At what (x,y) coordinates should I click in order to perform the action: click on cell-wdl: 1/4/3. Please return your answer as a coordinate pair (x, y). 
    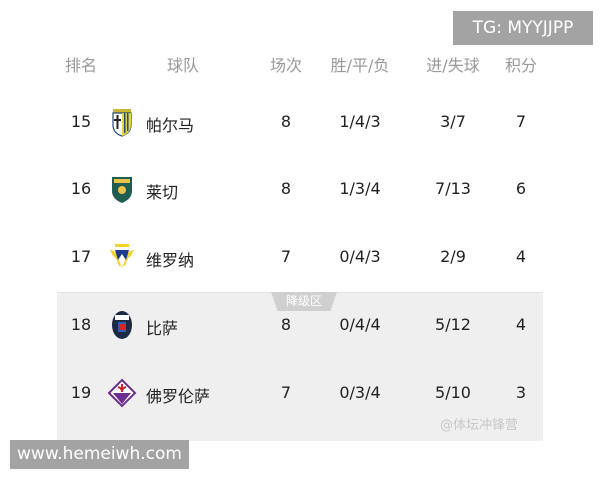
    Looking at the image, I should click on (360, 121).